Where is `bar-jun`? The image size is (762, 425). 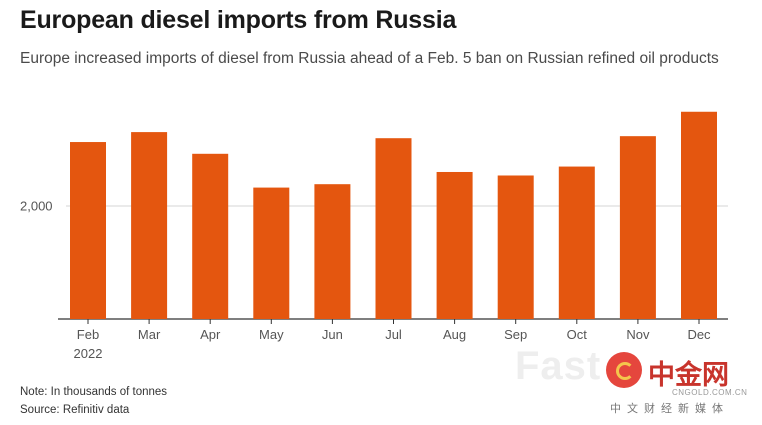 bar-jun is located at coordinates (332, 251).